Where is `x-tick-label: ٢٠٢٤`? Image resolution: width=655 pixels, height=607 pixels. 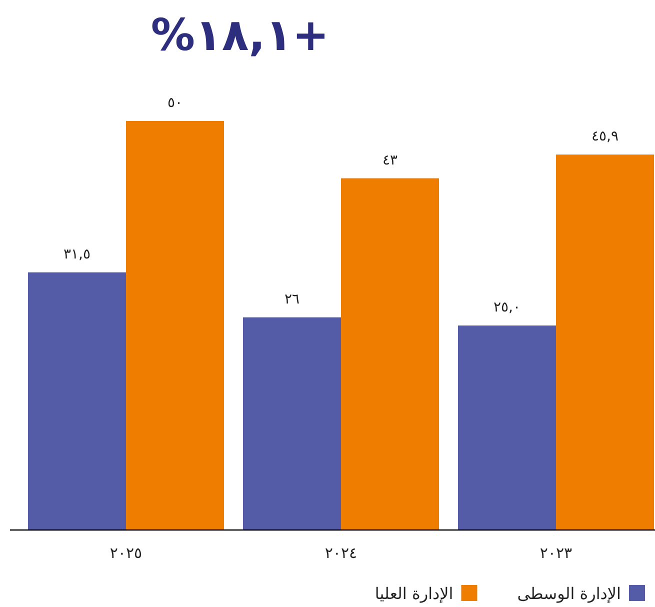
x-tick-label: ٢٠٢٤ is located at coordinates (341, 553).